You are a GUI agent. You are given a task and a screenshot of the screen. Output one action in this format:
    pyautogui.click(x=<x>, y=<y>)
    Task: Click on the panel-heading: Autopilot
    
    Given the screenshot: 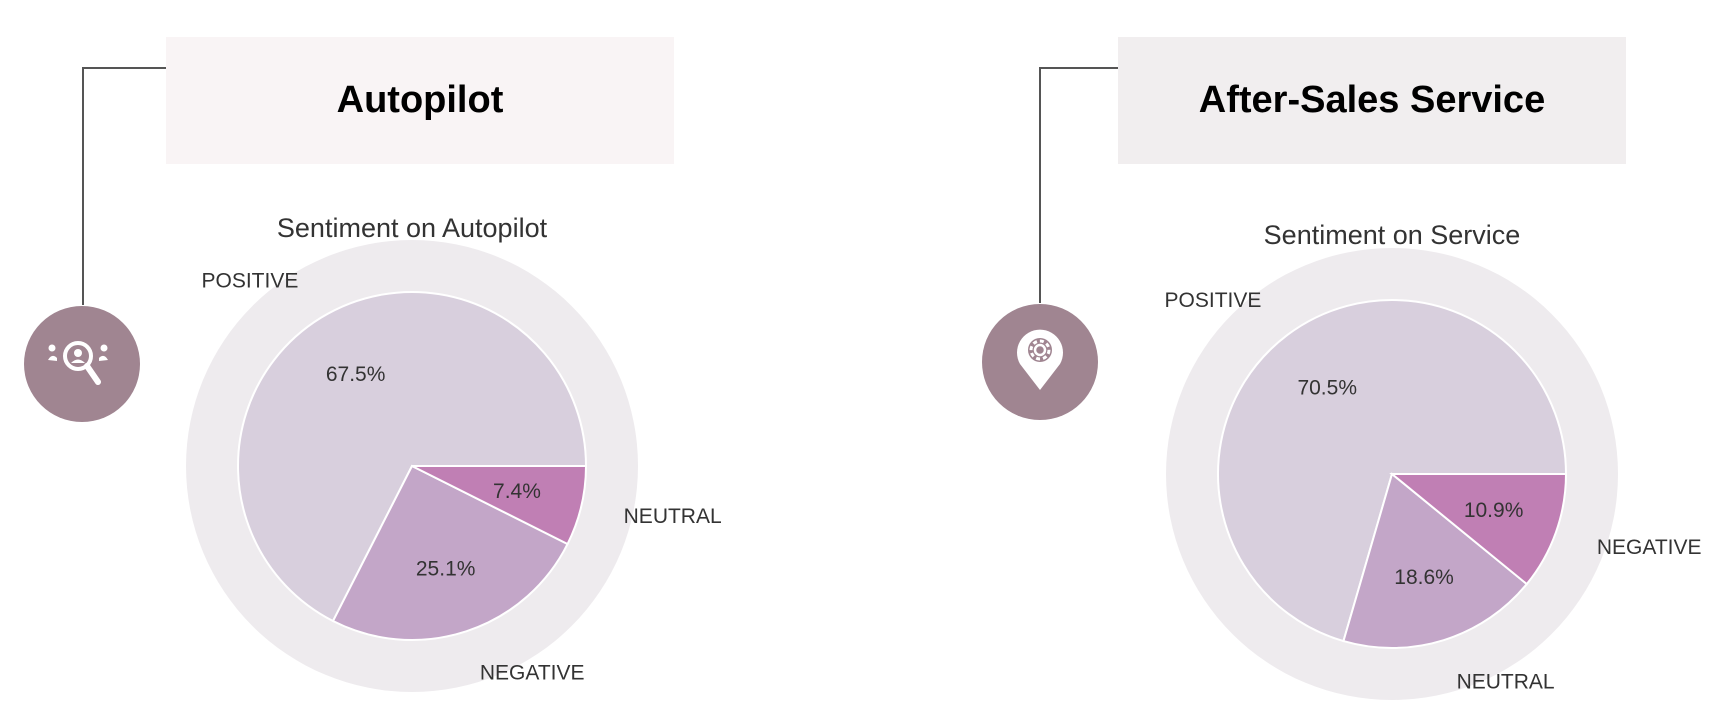 What is the action you would take?
    pyautogui.click(x=420, y=100)
    